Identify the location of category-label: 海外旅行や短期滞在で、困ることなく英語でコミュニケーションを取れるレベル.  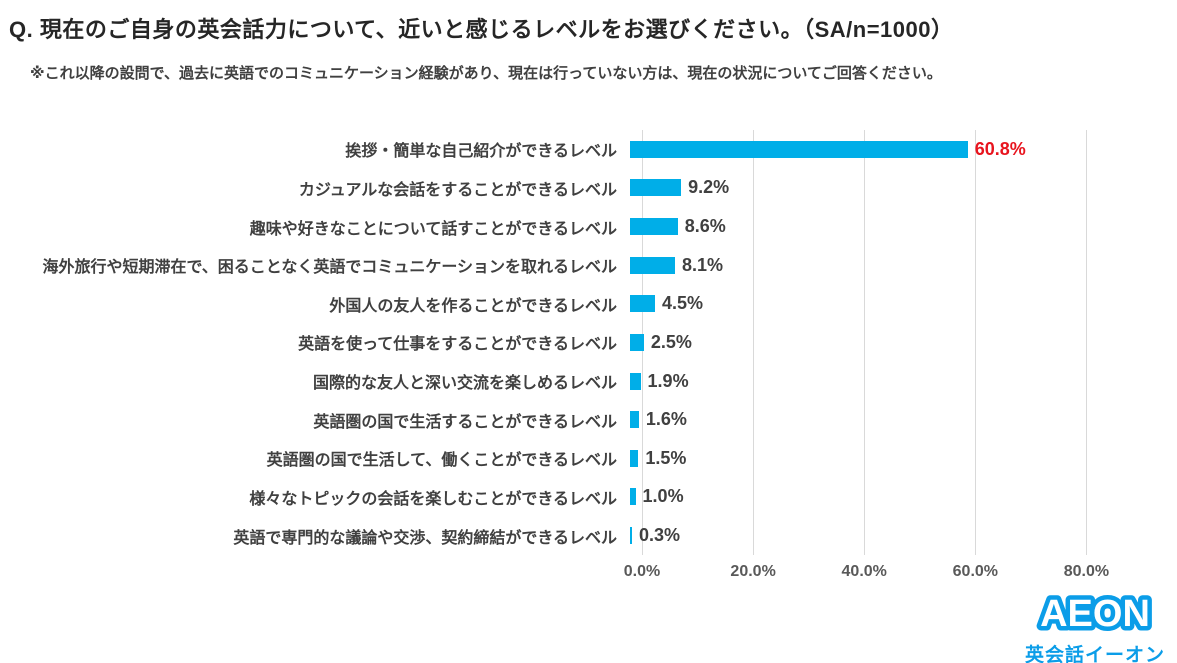
(329, 268).